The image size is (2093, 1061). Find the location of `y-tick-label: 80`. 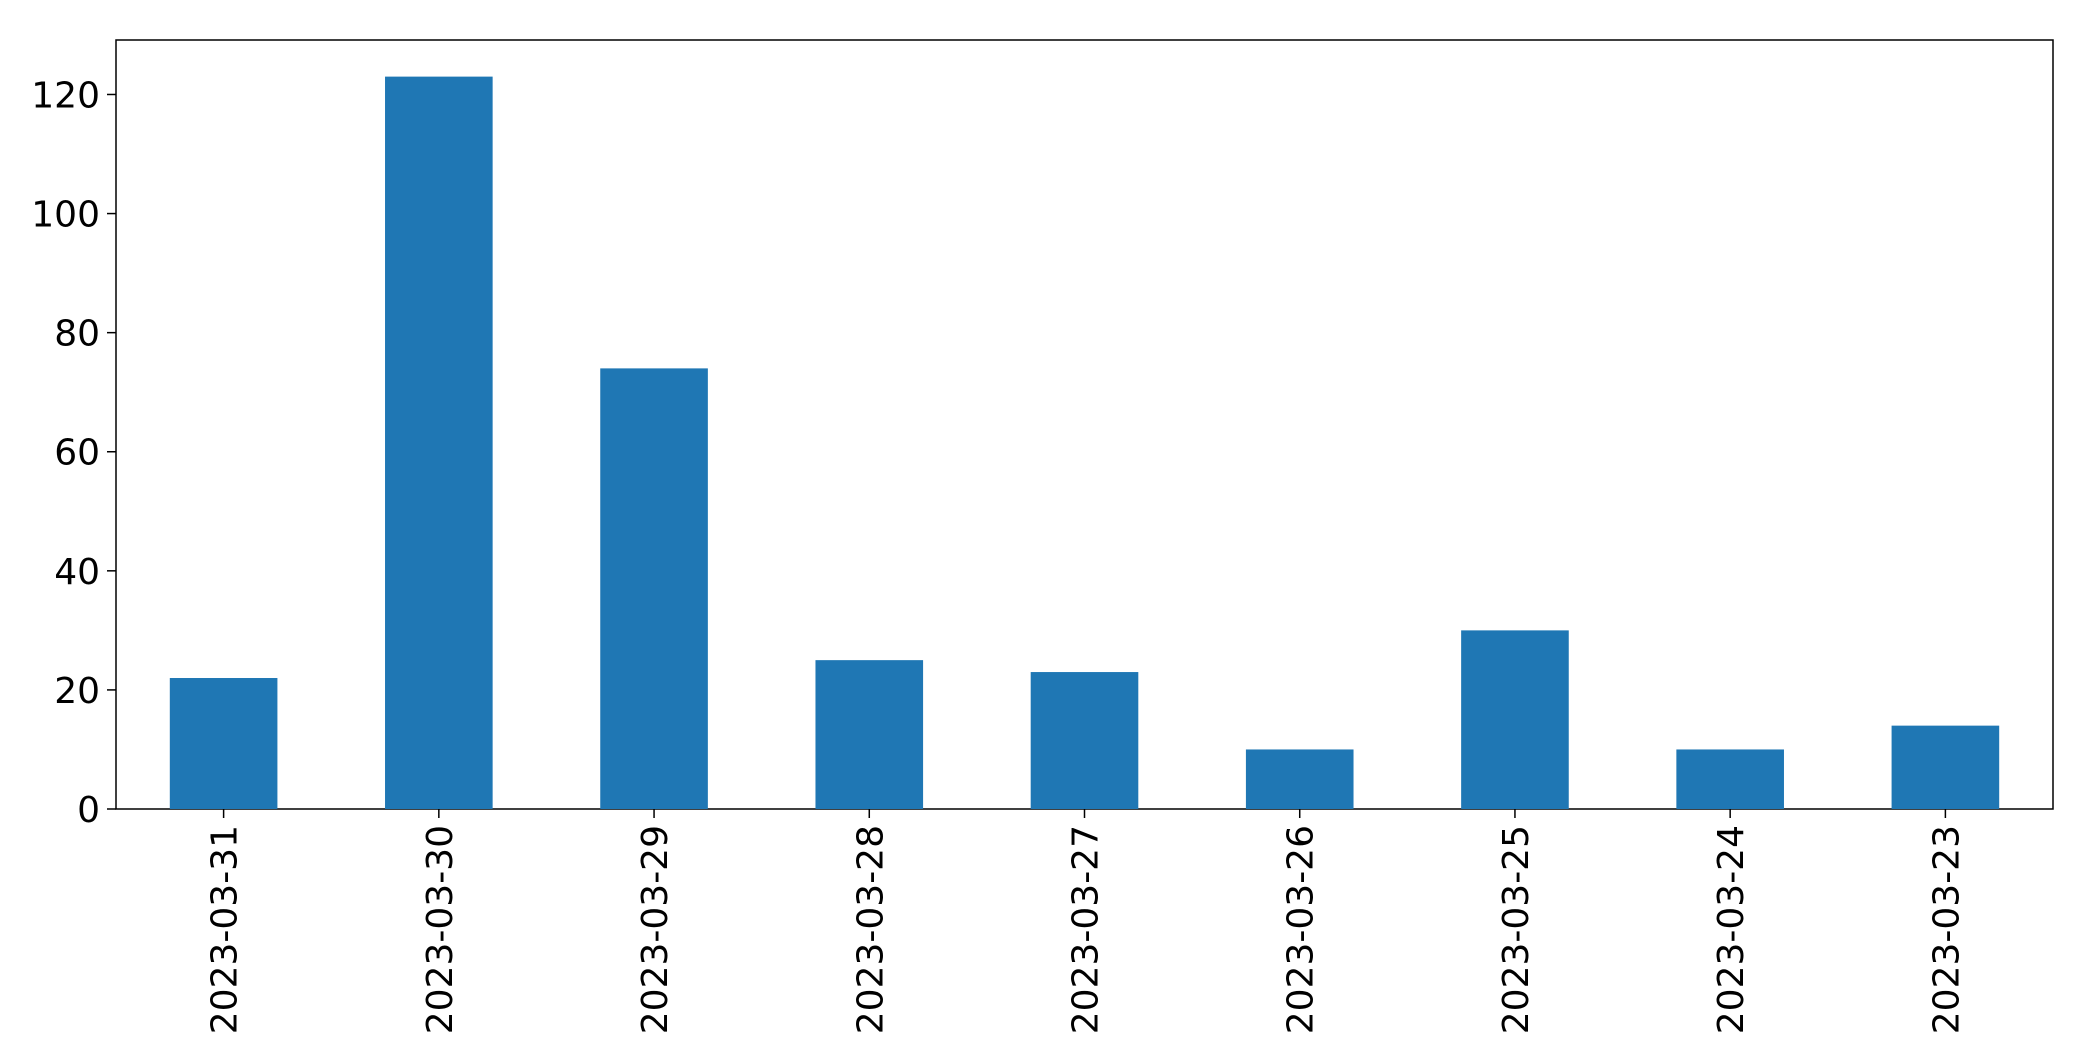

y-tick-label: 80 is located at coordinates (77, 334).